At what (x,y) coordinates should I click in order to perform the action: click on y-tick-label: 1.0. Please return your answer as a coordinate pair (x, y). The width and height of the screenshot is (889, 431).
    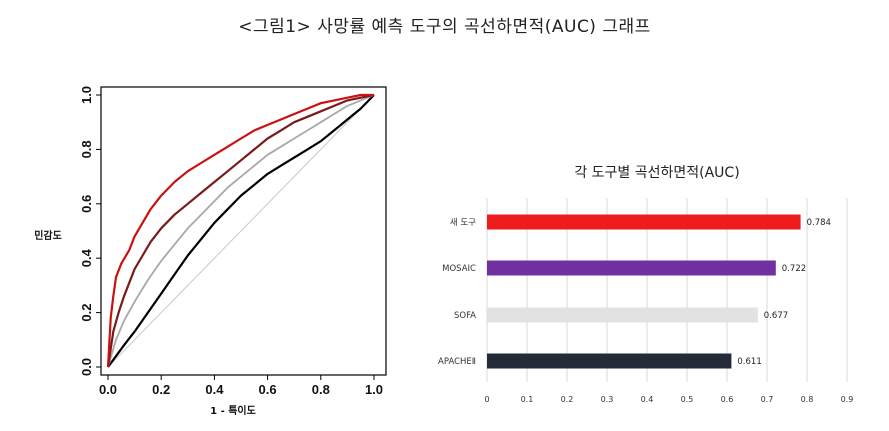
    Looking at the image, I should click on (86, 95).